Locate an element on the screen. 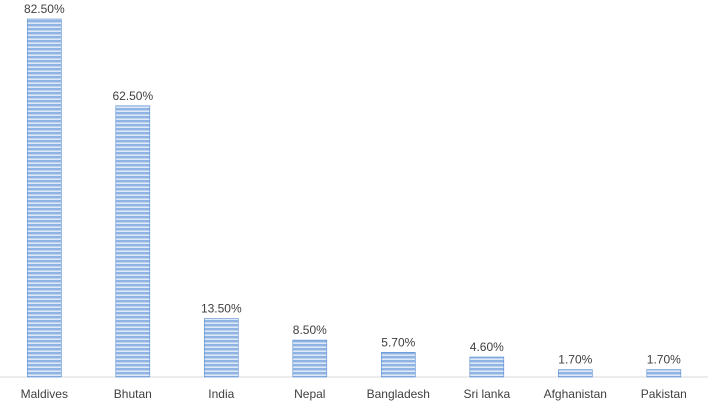 The image size is (708, 403). value-label-sri-lanka: 4.60% is located at coordinates (487, 347).